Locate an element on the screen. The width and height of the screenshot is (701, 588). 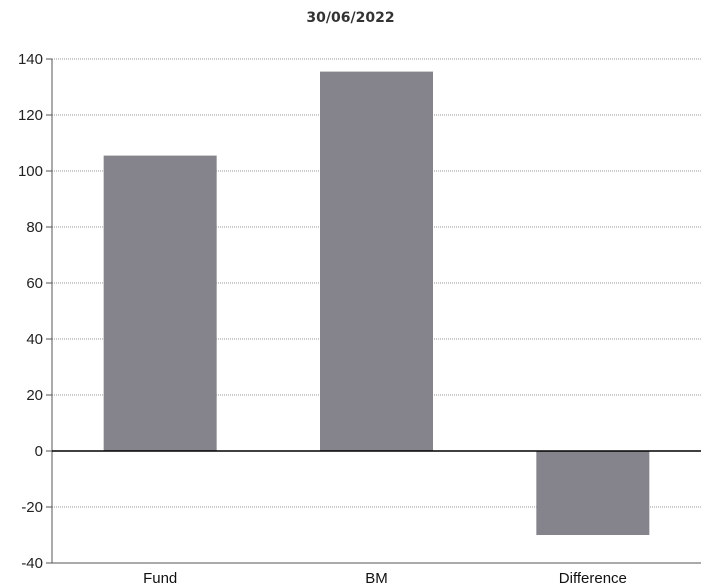
bar-fund is located at coordinates (160, 303).